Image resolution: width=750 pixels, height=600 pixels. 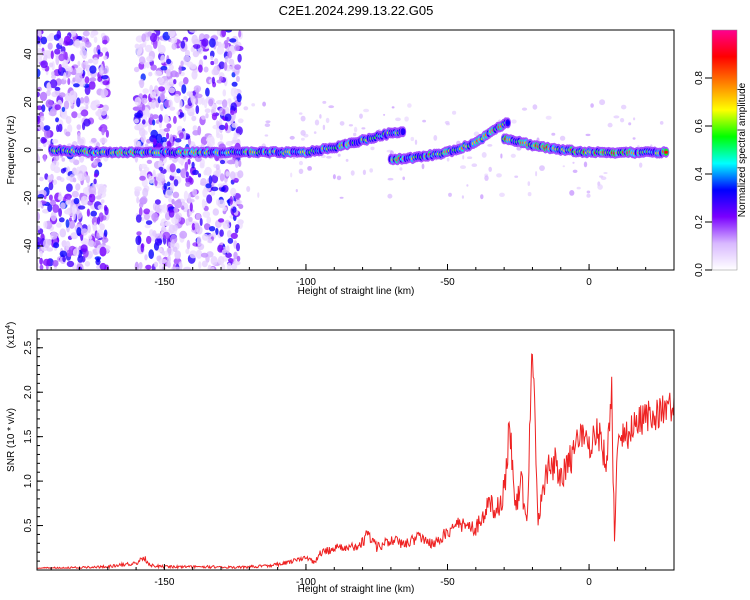 What do you see at coordinates (356, 291) in the screenshot?
I see `spectrogram-x-label: Height of straight line (km)` at bounding box center [356, 291].